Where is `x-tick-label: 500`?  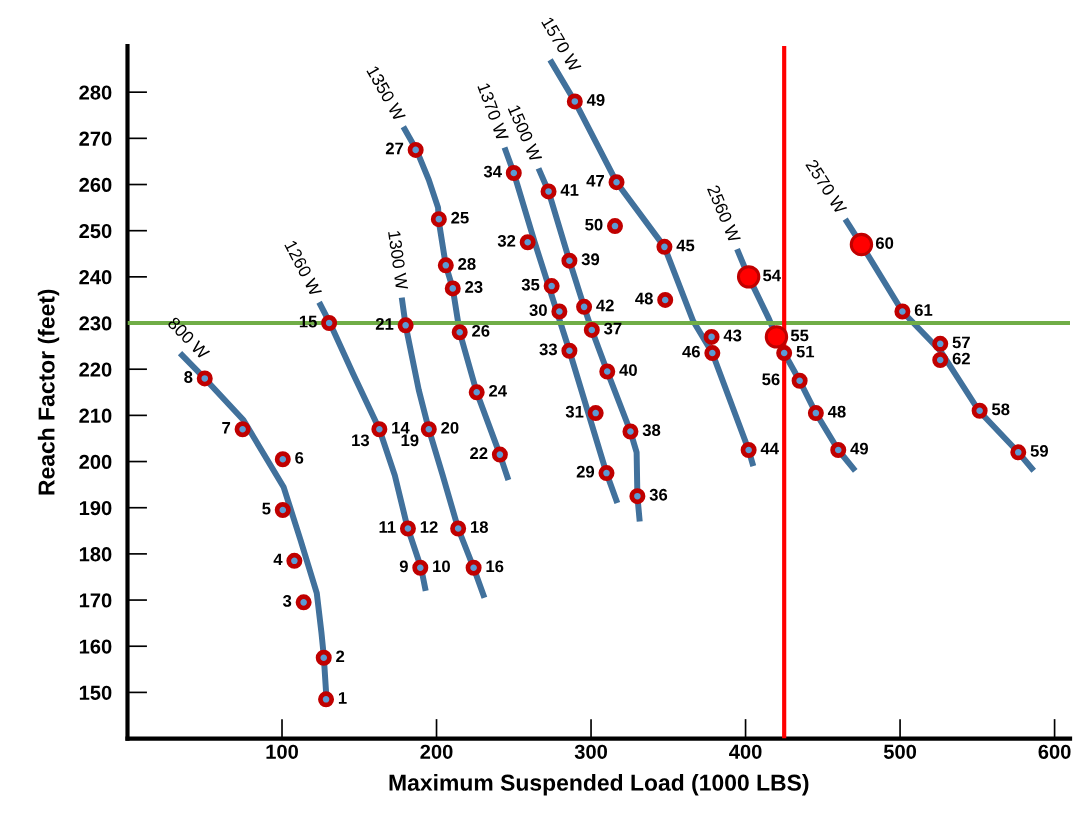 x-tick-label: 500 is located at coordinates (900, 751).